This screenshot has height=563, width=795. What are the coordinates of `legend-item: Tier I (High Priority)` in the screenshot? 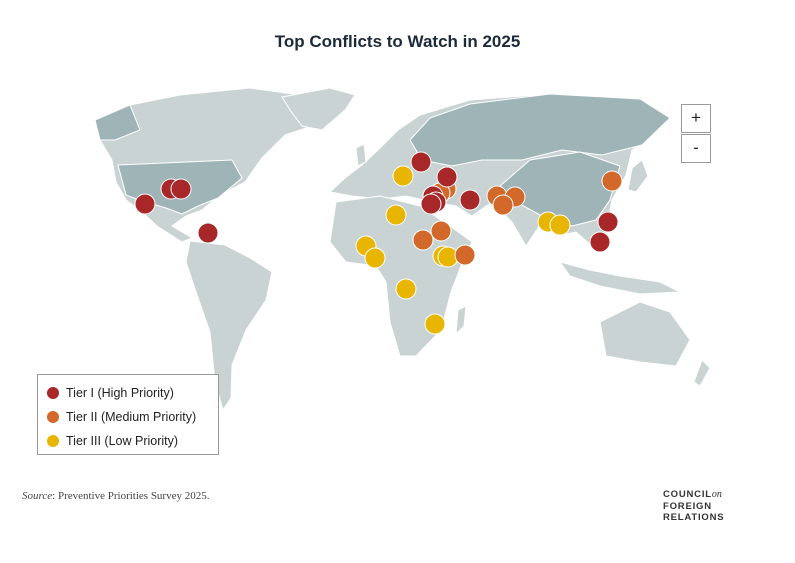 It's located at (110, 393).